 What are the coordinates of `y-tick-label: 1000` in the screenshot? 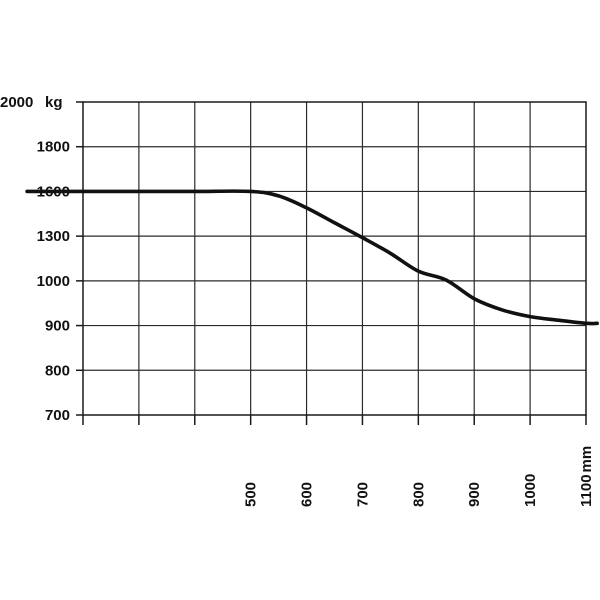 It's located at (53, 281).